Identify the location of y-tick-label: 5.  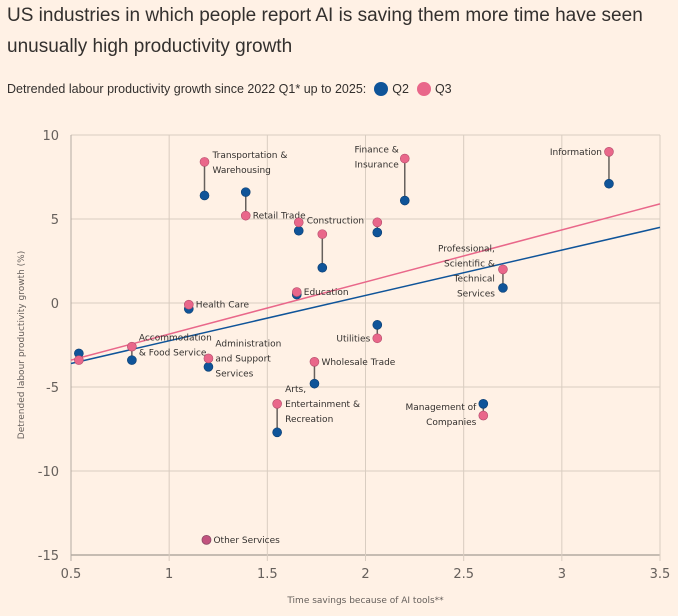
(55, 220).